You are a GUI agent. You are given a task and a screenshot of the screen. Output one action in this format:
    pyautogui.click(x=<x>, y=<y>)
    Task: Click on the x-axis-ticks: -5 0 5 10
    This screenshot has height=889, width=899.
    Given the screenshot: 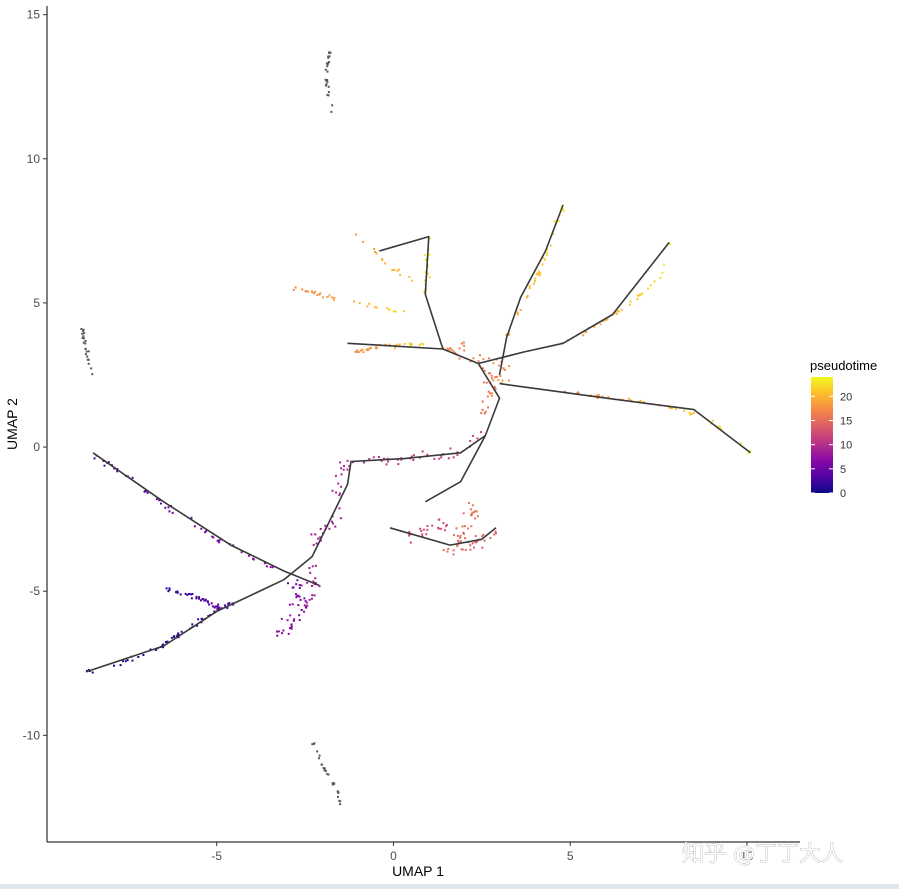 What is the action you would take?
    pyautogui.click(x=482, y=852)
    